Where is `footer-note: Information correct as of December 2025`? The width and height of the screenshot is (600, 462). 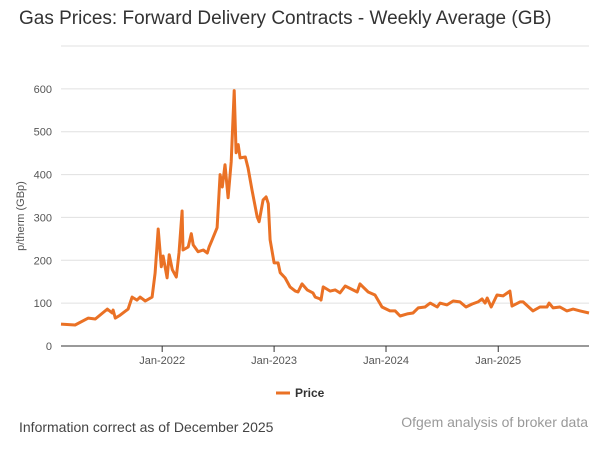
footer-note: Information correct as of December 2025 is located at coordinates (146, 427).